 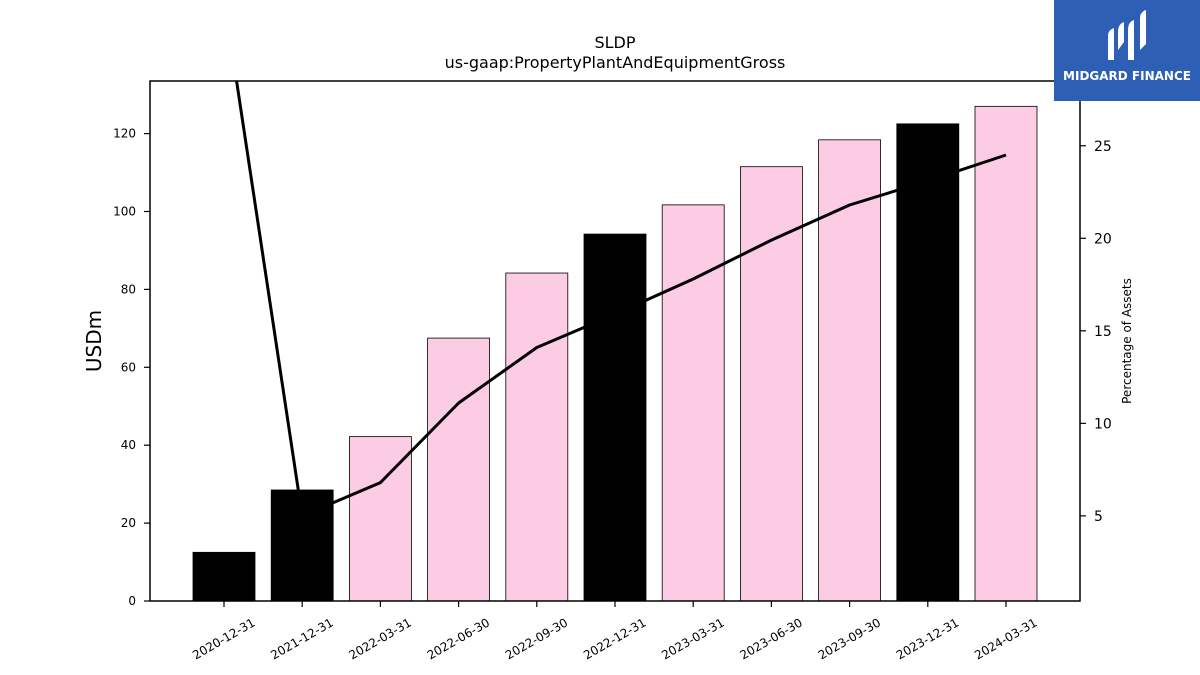 What do you see at coordinates (1127, 341) in the screenshot?
I see `y2-axis-label: Percentage of Assets` at bounding box center [1127, 341].